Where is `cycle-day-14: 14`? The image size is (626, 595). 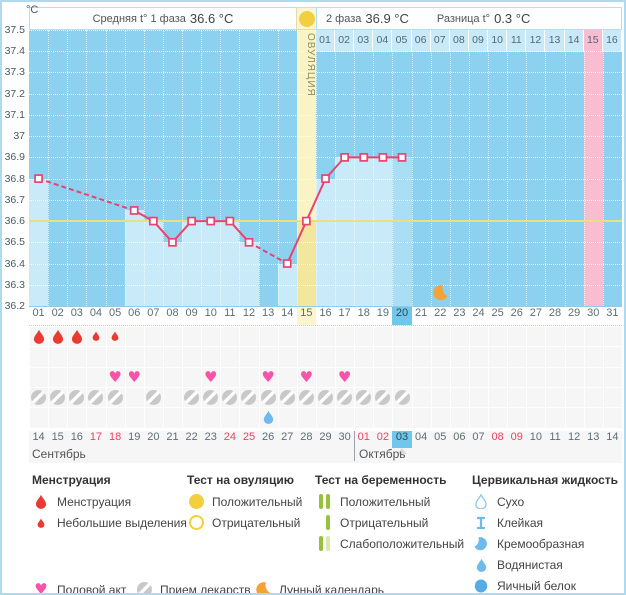
cycle-day-14: 14 is located at coordinates (287, 313).